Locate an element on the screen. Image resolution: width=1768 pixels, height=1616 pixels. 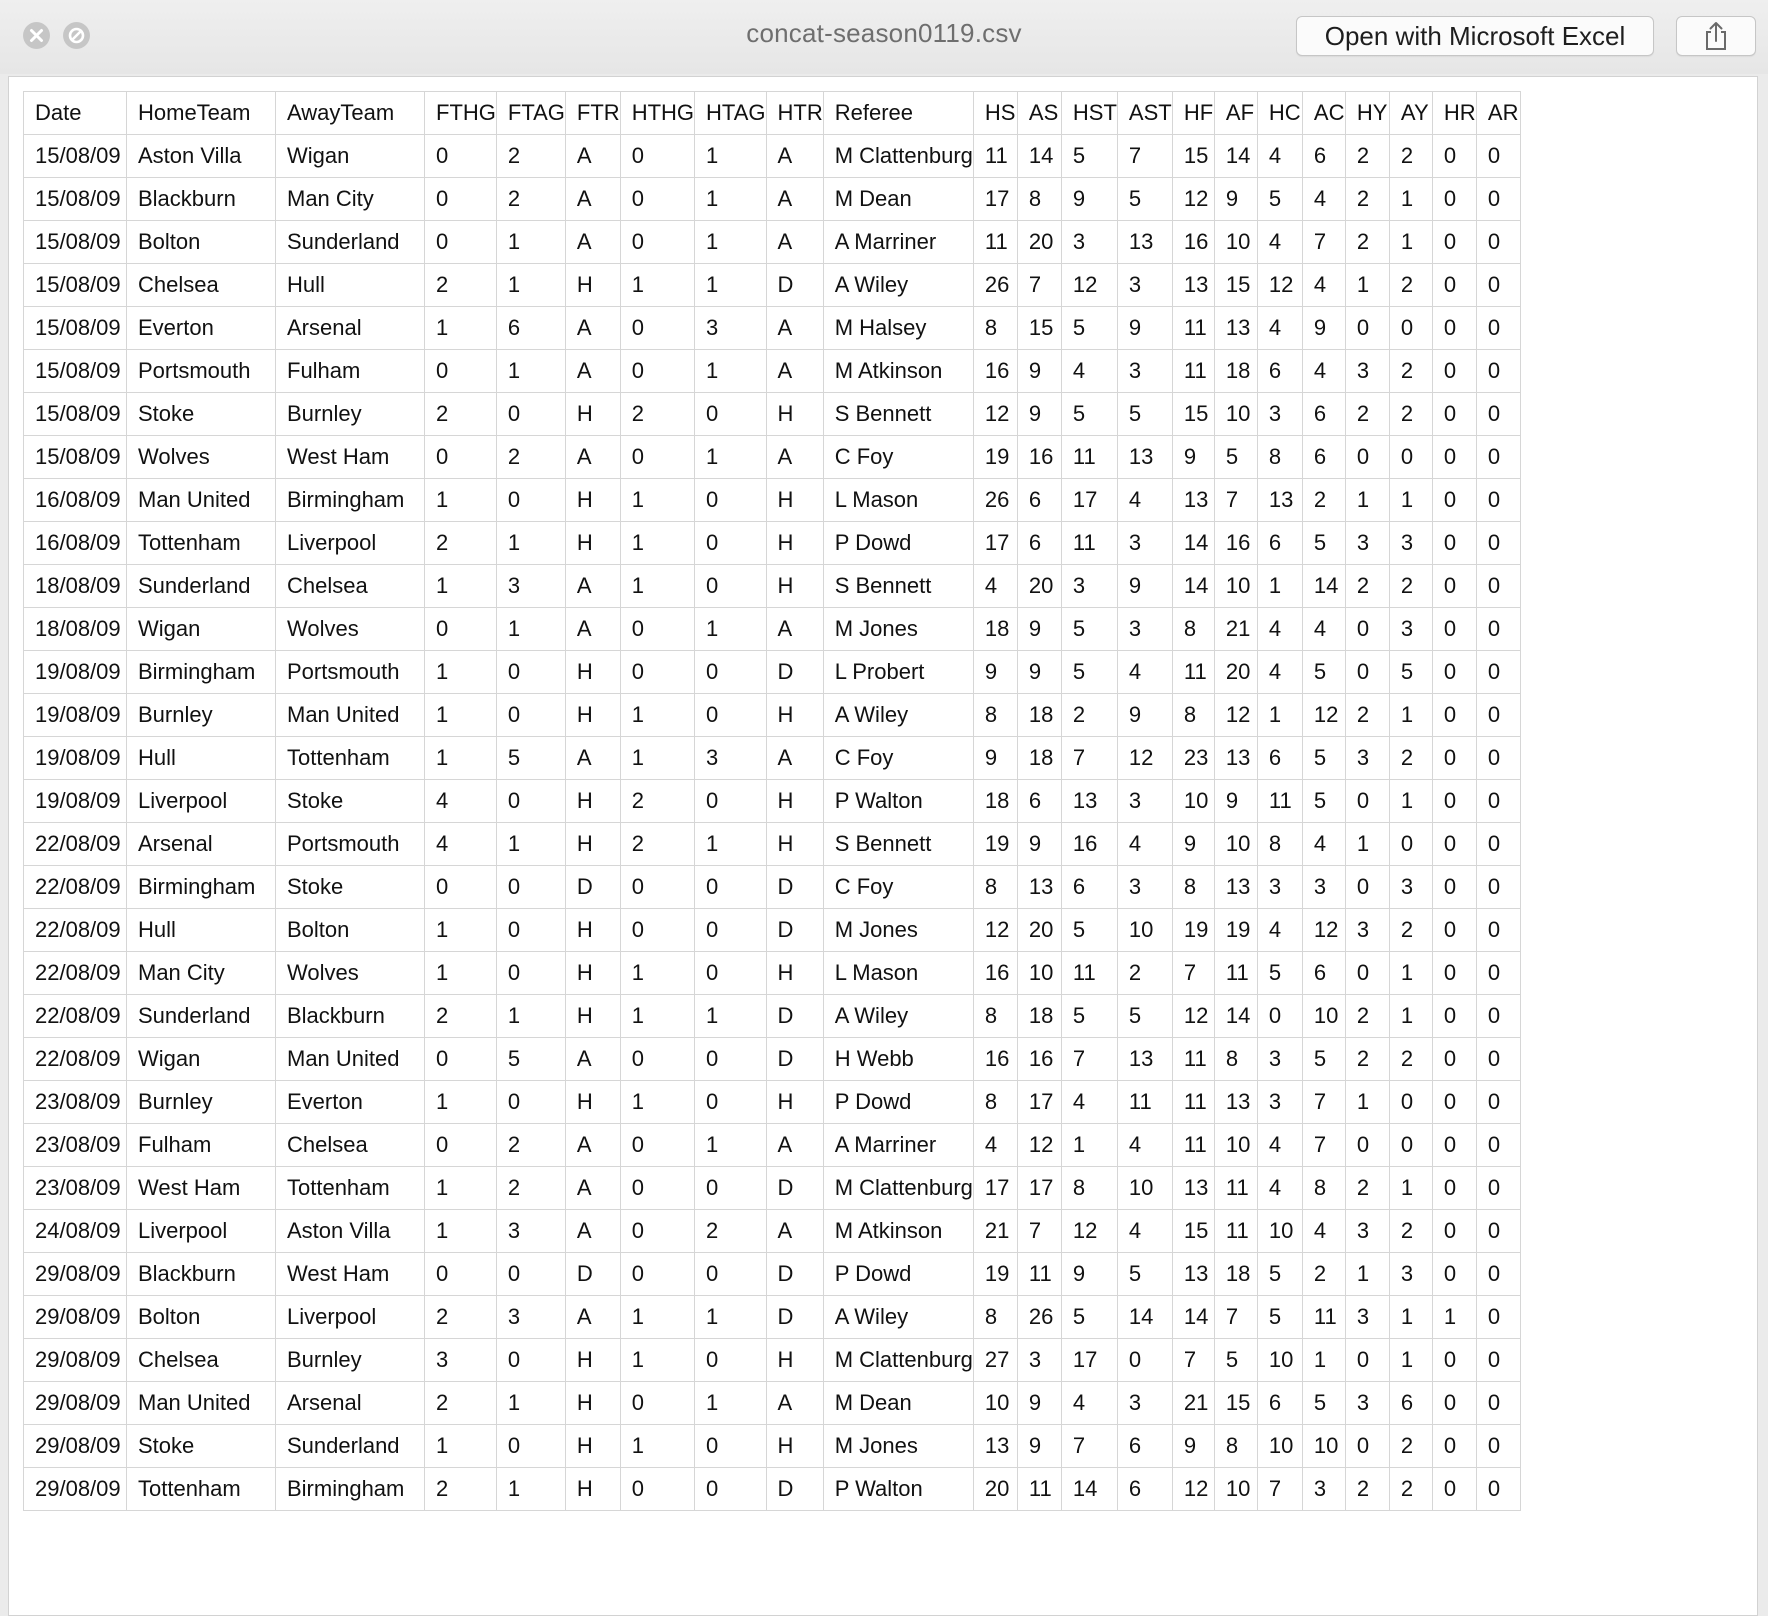
table-cell-hy: 1 is located at coordinates (1367, 500).